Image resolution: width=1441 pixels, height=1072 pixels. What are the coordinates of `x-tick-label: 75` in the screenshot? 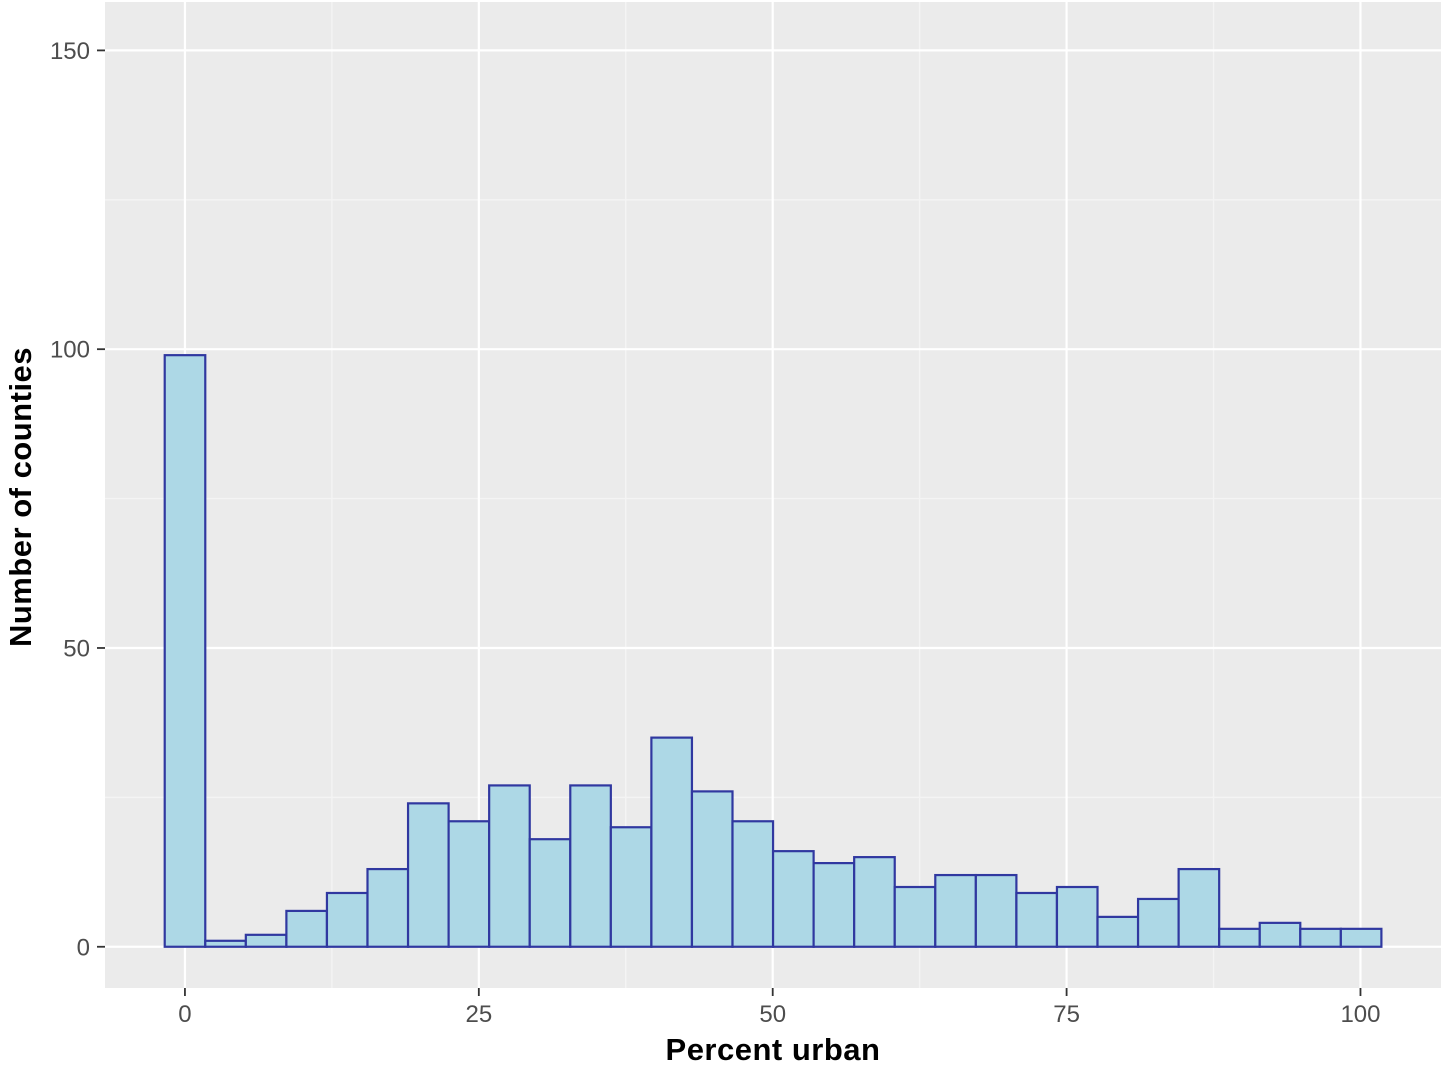 It's located at (1066, 1014).